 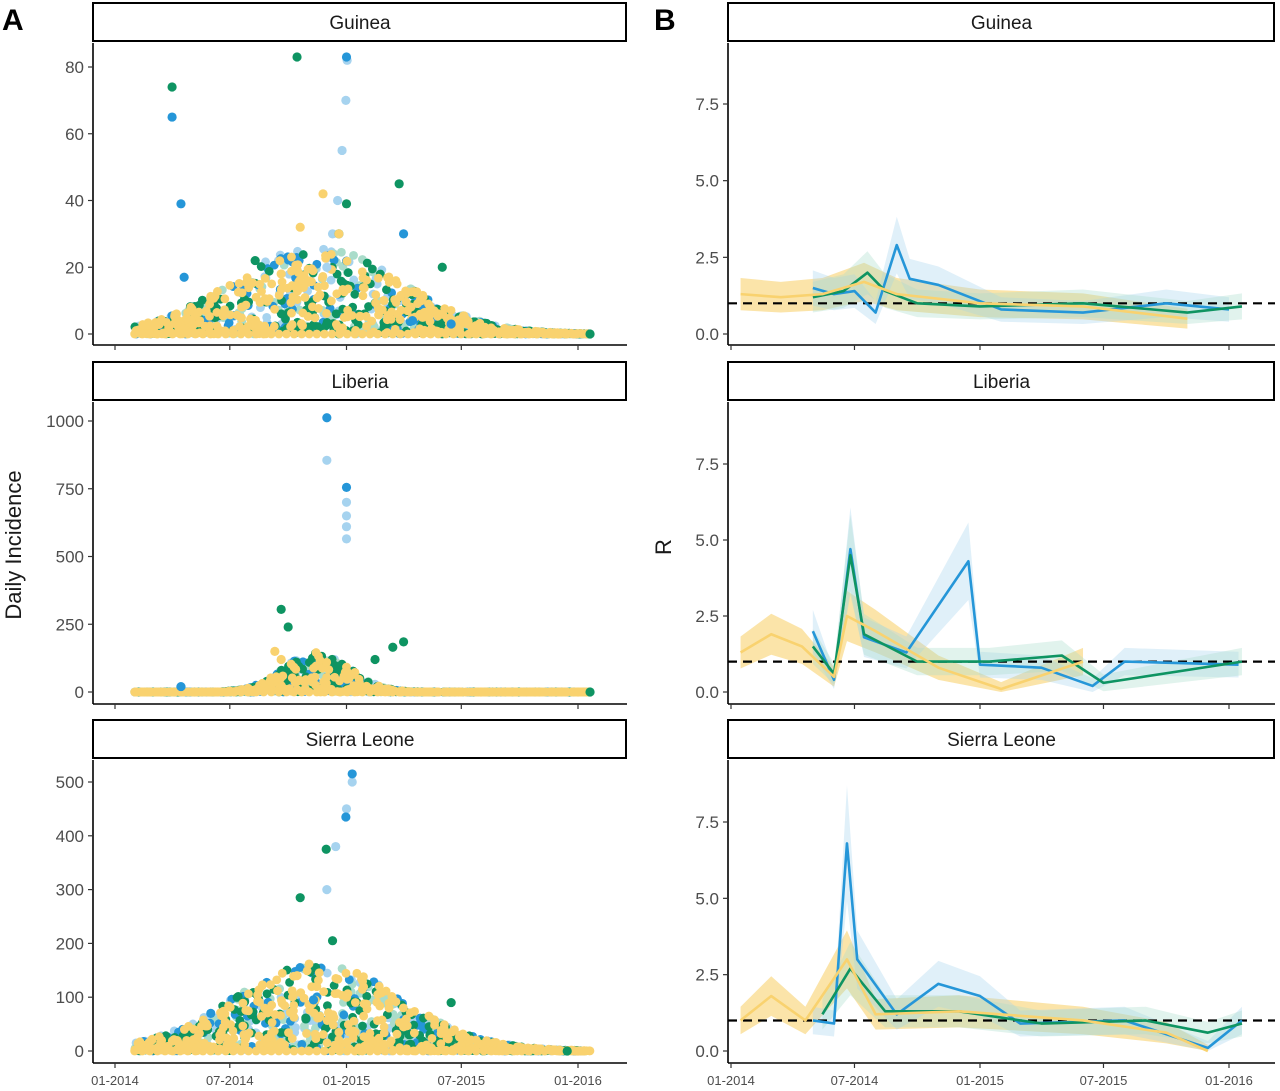 I want to click on y-tick-label: 0, so click(x=79, y=334).